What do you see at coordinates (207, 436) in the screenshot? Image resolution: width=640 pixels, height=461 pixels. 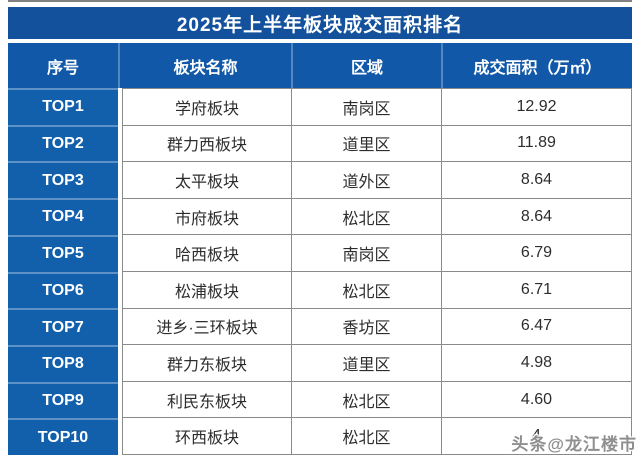 I see `block-name-cell: 环西板块` at bounding box center [207, 436].